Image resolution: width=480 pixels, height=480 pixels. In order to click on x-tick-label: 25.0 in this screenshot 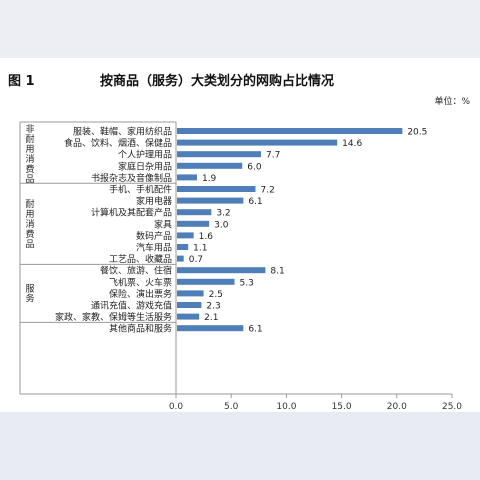, I will do `click(452, 407)`.